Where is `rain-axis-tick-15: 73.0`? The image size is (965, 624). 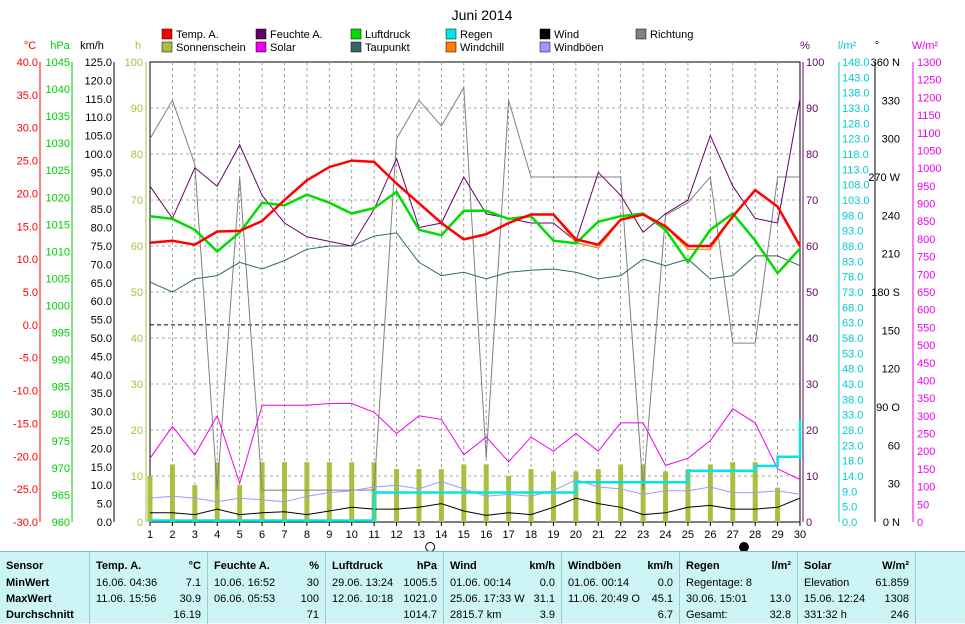 rain-axis-tick-15: 73.0 is located at coordinates (852, 293).